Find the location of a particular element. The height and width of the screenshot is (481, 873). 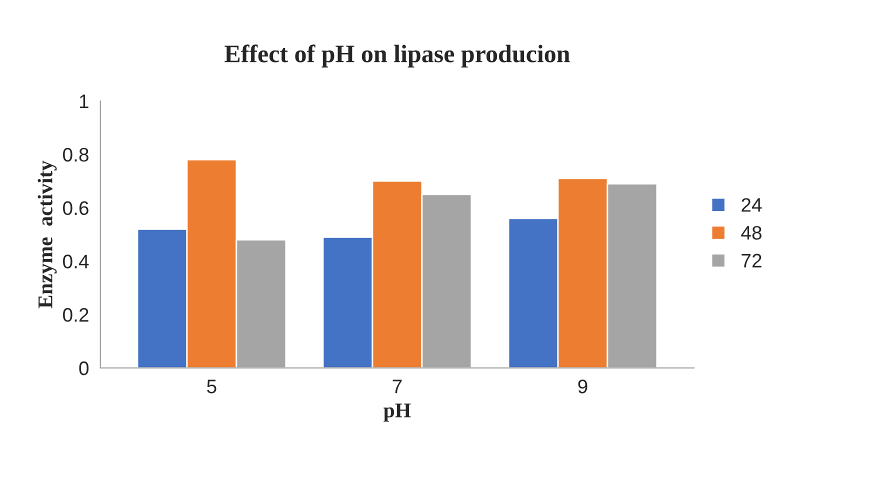

y-axis-title: Enzyme activity is located at coordinates (47, 234).